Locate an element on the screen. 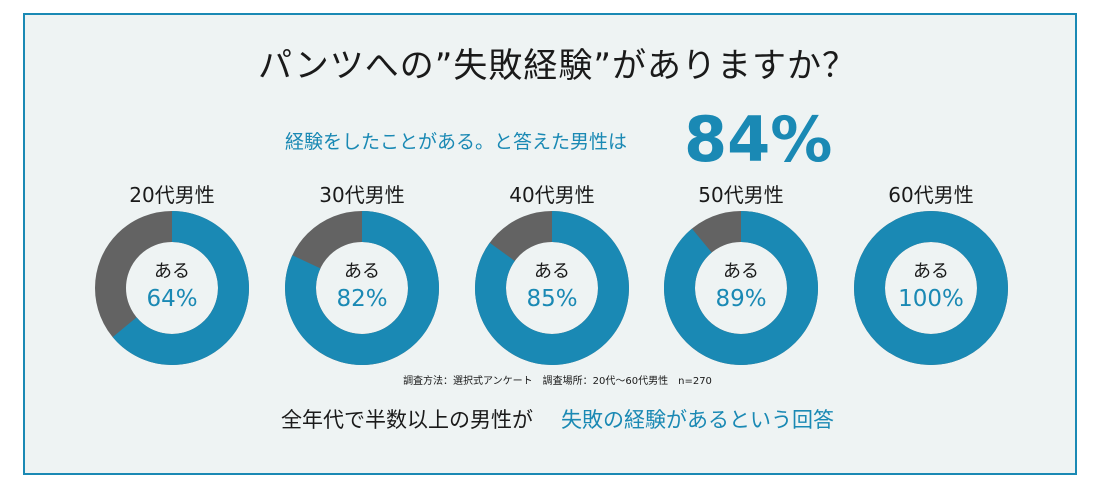  donut-category-label: 20代男性 is located at coordinates (171, 195).